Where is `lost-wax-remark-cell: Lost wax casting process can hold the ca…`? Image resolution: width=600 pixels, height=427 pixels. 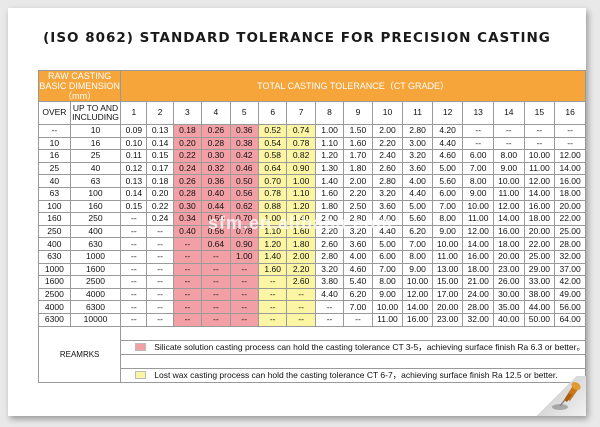 lost-wax-remark-cell: Lost wax casting process can hold the ca… is located at coordinates (353, 375).